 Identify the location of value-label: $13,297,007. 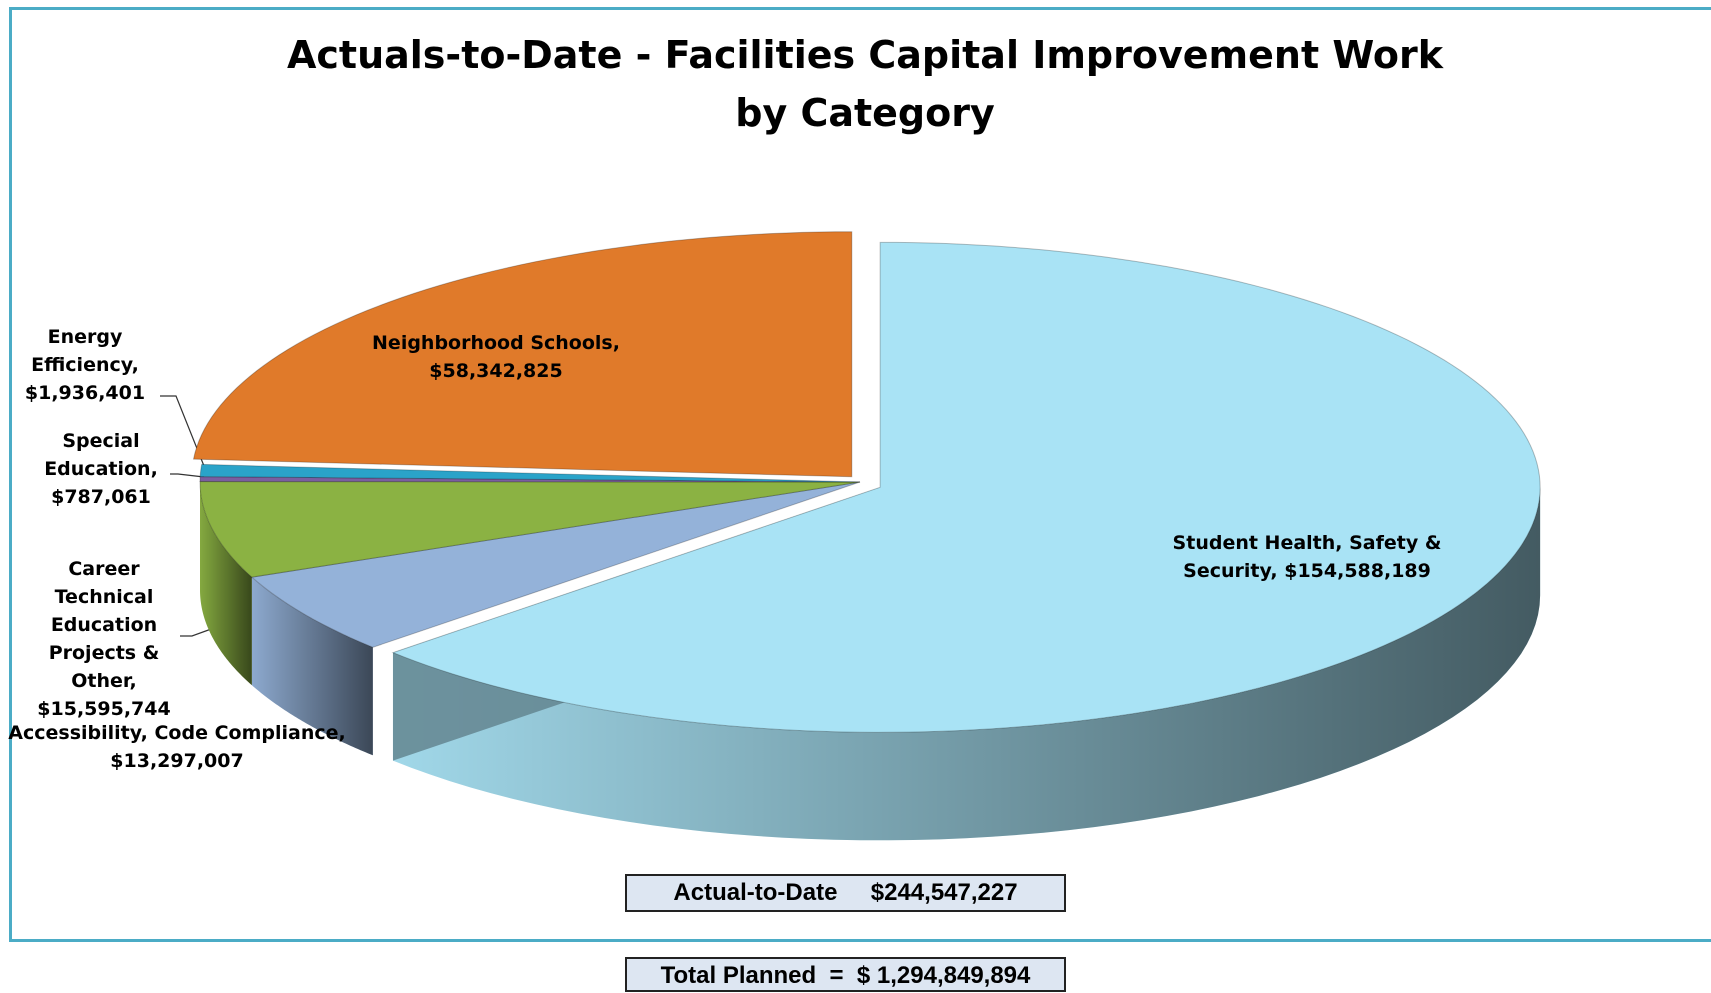
(177, 761).